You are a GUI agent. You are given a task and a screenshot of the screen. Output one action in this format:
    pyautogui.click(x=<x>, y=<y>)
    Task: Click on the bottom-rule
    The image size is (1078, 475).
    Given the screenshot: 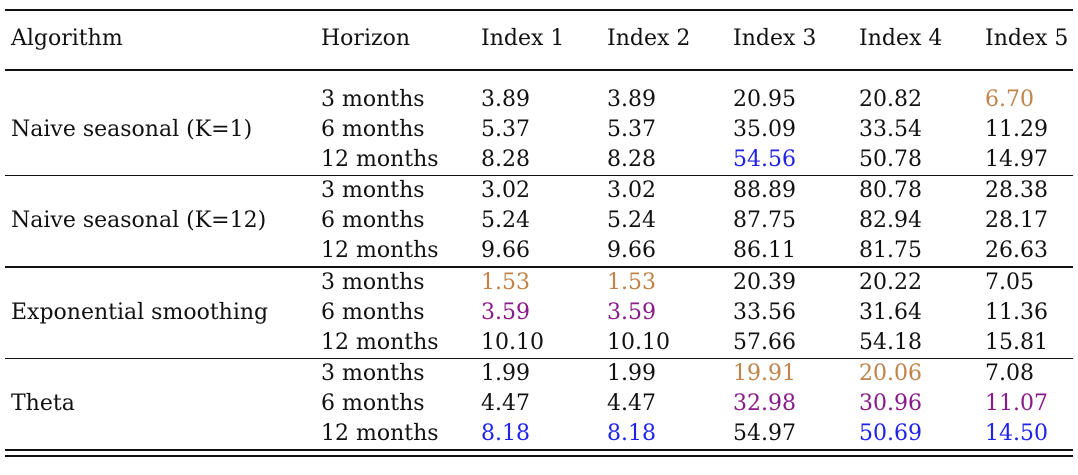 What is the action you would take?
    pyautogui.click(x=539, y=450)
    